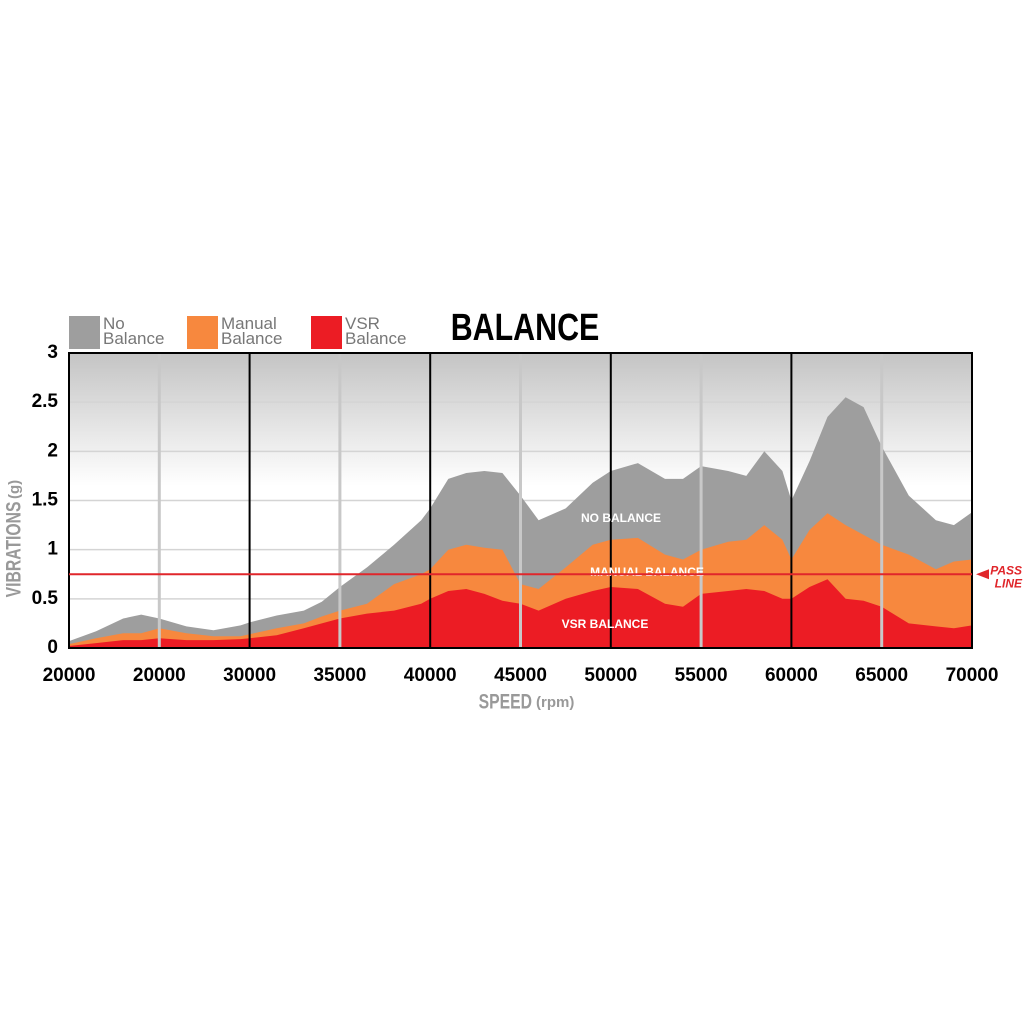 The height and width of the screenshot is (1024, 1024). I want to click on y-tick-label: 3, so click(52, 352).